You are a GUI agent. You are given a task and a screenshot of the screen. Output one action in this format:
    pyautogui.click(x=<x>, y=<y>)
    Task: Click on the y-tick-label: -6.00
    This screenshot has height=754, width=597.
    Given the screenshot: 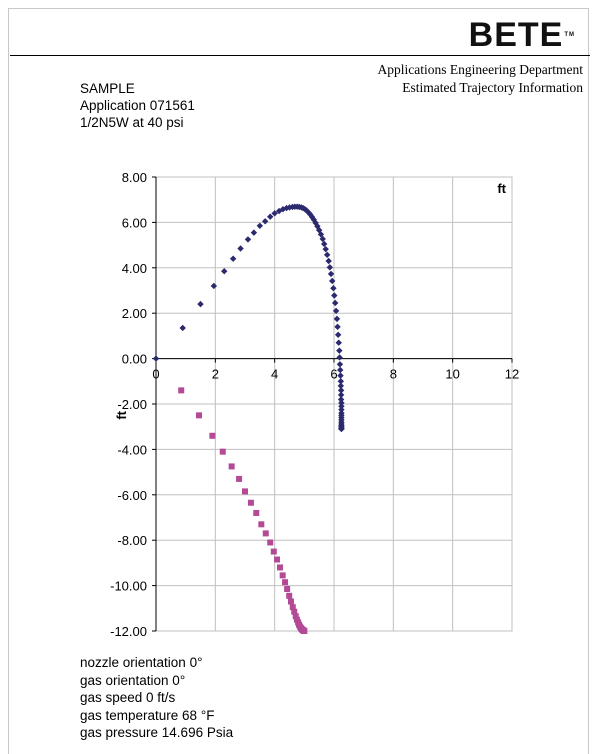 What is the action you would take?
    pyautogui.click(x=132, y=495)
    